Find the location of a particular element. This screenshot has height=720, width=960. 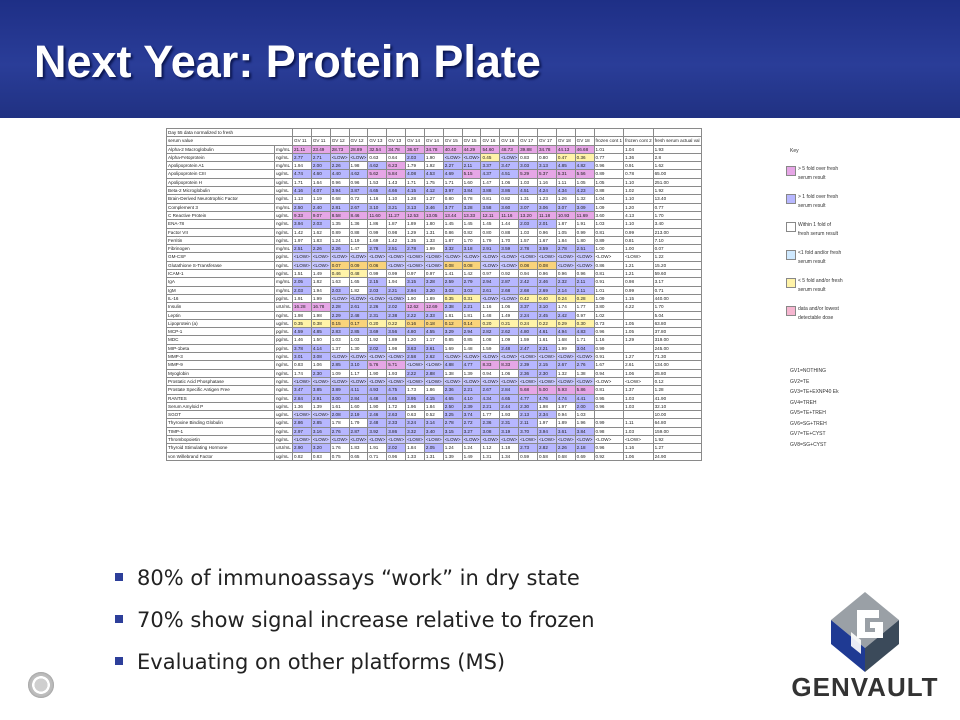

table-cell: 4.13 is located at coordinates (638, 215).